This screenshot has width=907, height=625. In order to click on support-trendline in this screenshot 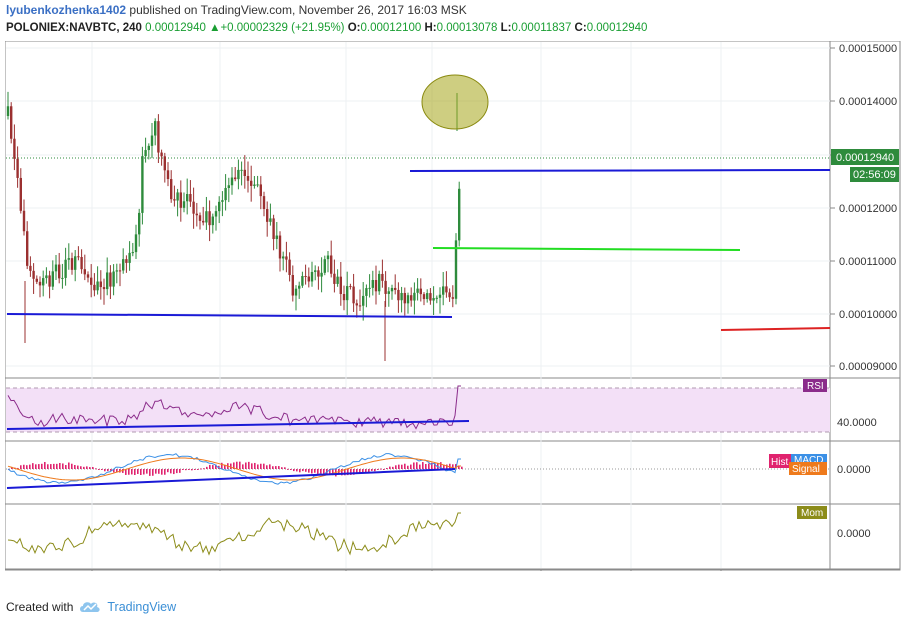, I will do `click(229, 315)`.